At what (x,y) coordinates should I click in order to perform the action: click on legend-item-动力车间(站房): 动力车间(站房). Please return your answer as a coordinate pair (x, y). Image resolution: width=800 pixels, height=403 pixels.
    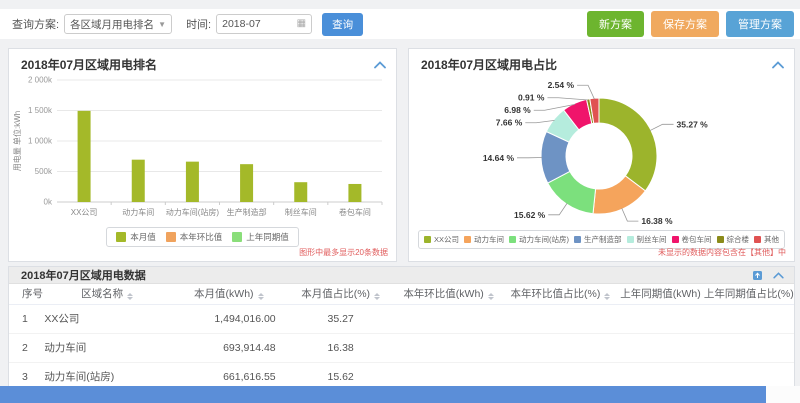
    Looking at the image, I should click on (539, 239).